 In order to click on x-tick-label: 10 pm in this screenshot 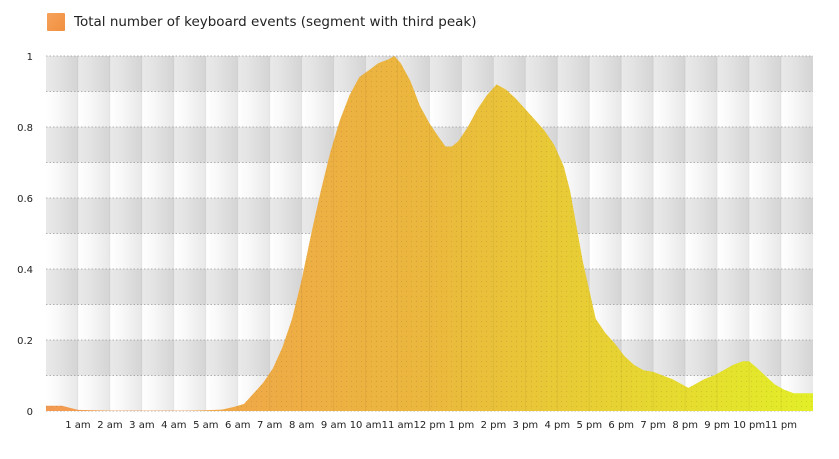, I will do `click(749, 425)`.